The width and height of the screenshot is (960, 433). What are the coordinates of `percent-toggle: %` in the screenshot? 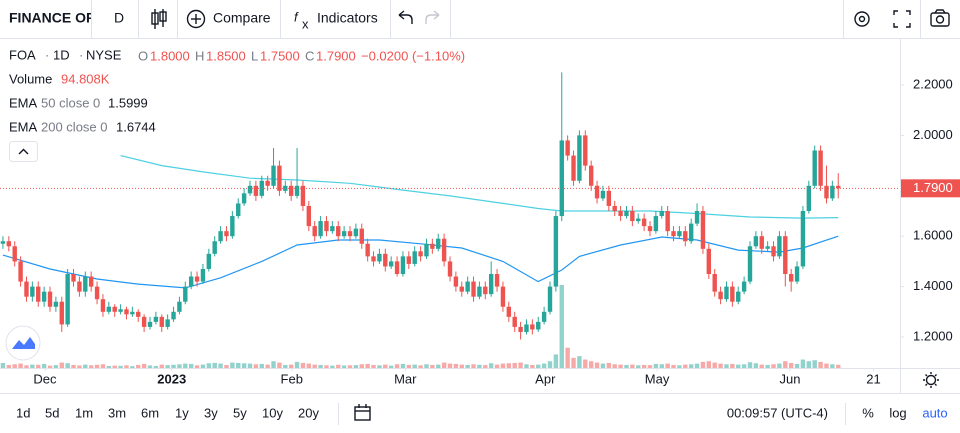 It's located at (868, 412).